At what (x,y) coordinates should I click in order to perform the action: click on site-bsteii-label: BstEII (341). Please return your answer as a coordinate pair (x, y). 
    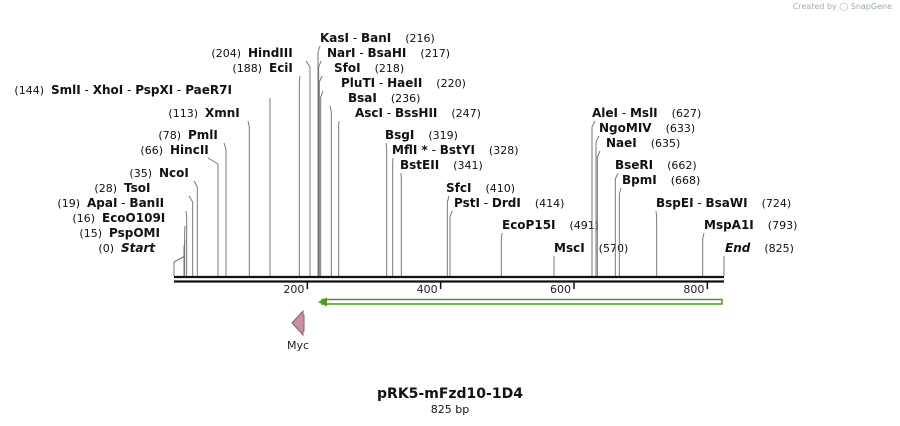
    Looking at the image, I should click on (441, 165).